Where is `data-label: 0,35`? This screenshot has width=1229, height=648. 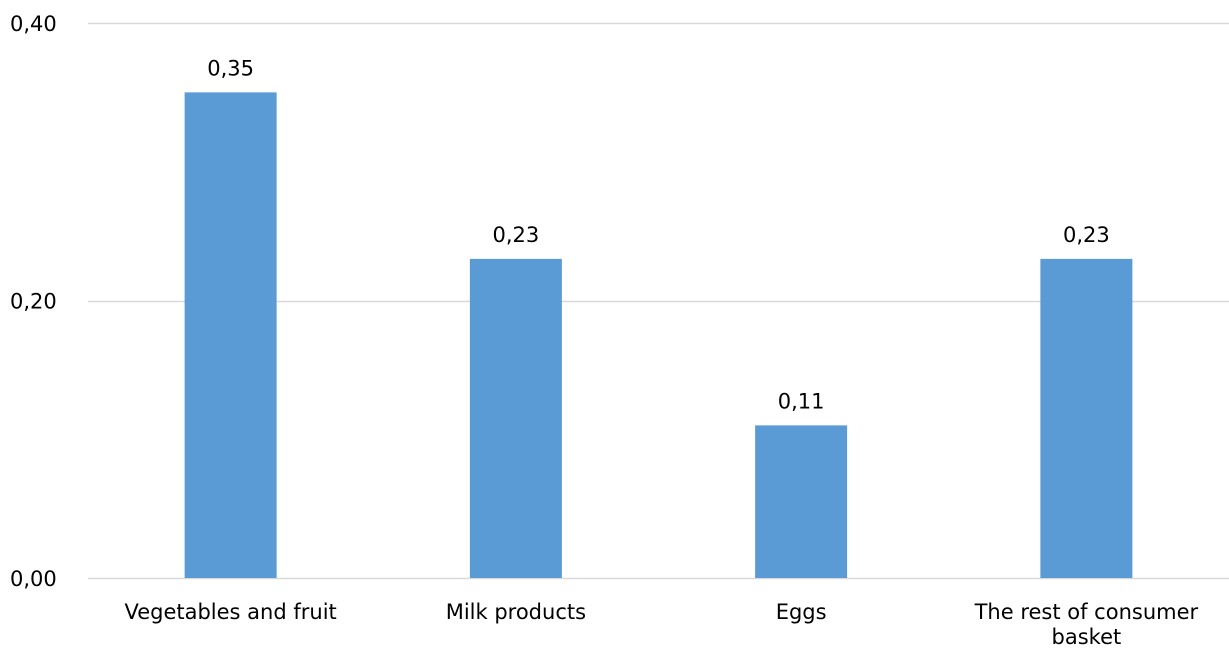 data-label: 0,35 is located at coordinates (230, 68).